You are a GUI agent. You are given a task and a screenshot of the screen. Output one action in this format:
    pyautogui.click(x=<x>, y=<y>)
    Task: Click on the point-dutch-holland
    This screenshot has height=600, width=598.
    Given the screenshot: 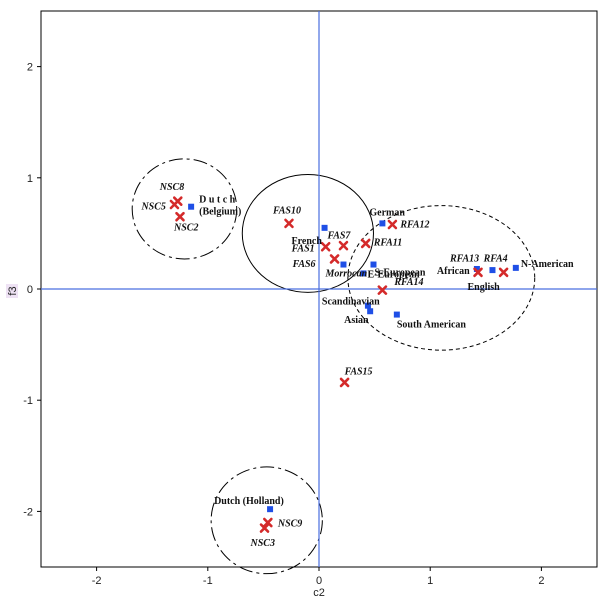 What is the action you would take?
    pyautogui.click(x=270, y=509)
    